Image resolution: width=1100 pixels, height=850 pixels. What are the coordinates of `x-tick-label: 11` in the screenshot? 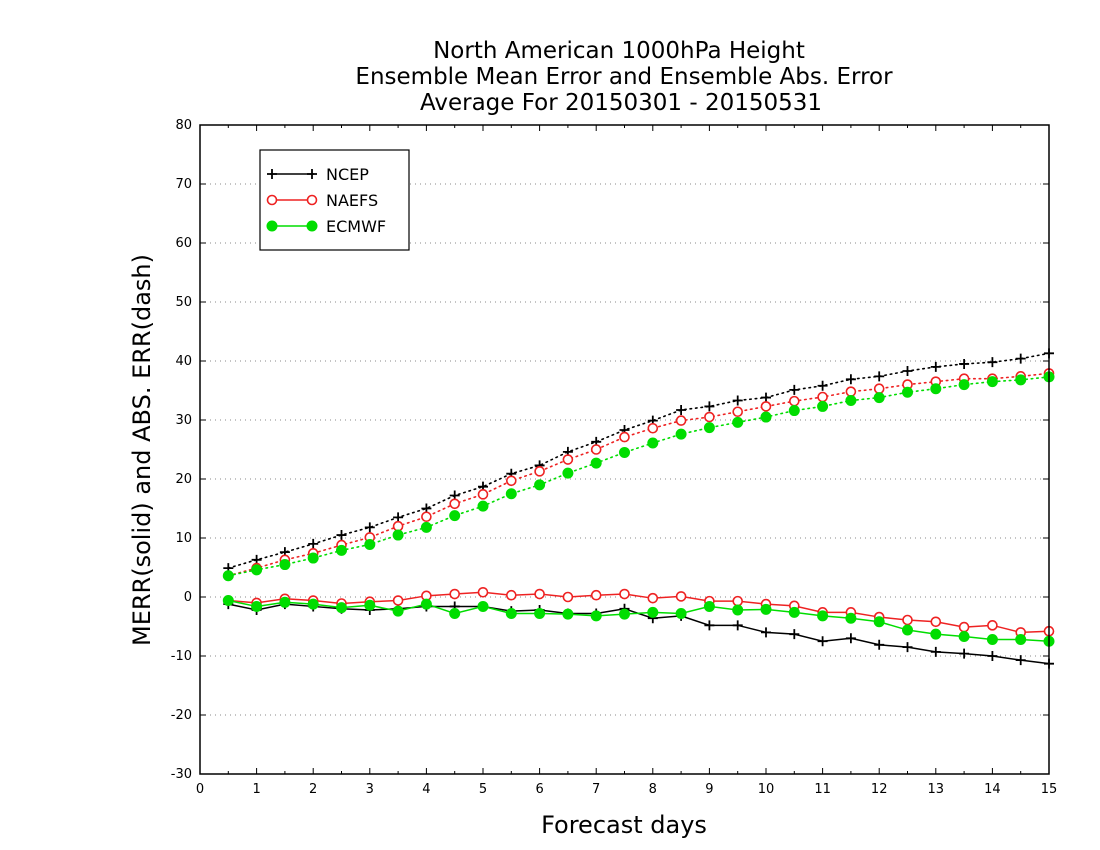 It's located at (822, 789).